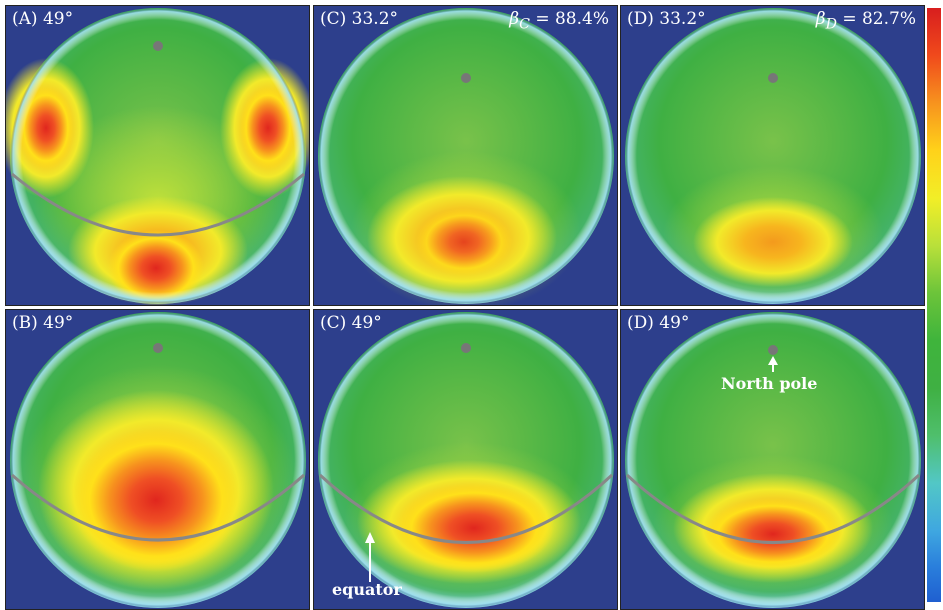 The height and width of the screenshot is (610, 943). I want to click on panel-label: (B) 49°, so click(43, 323).